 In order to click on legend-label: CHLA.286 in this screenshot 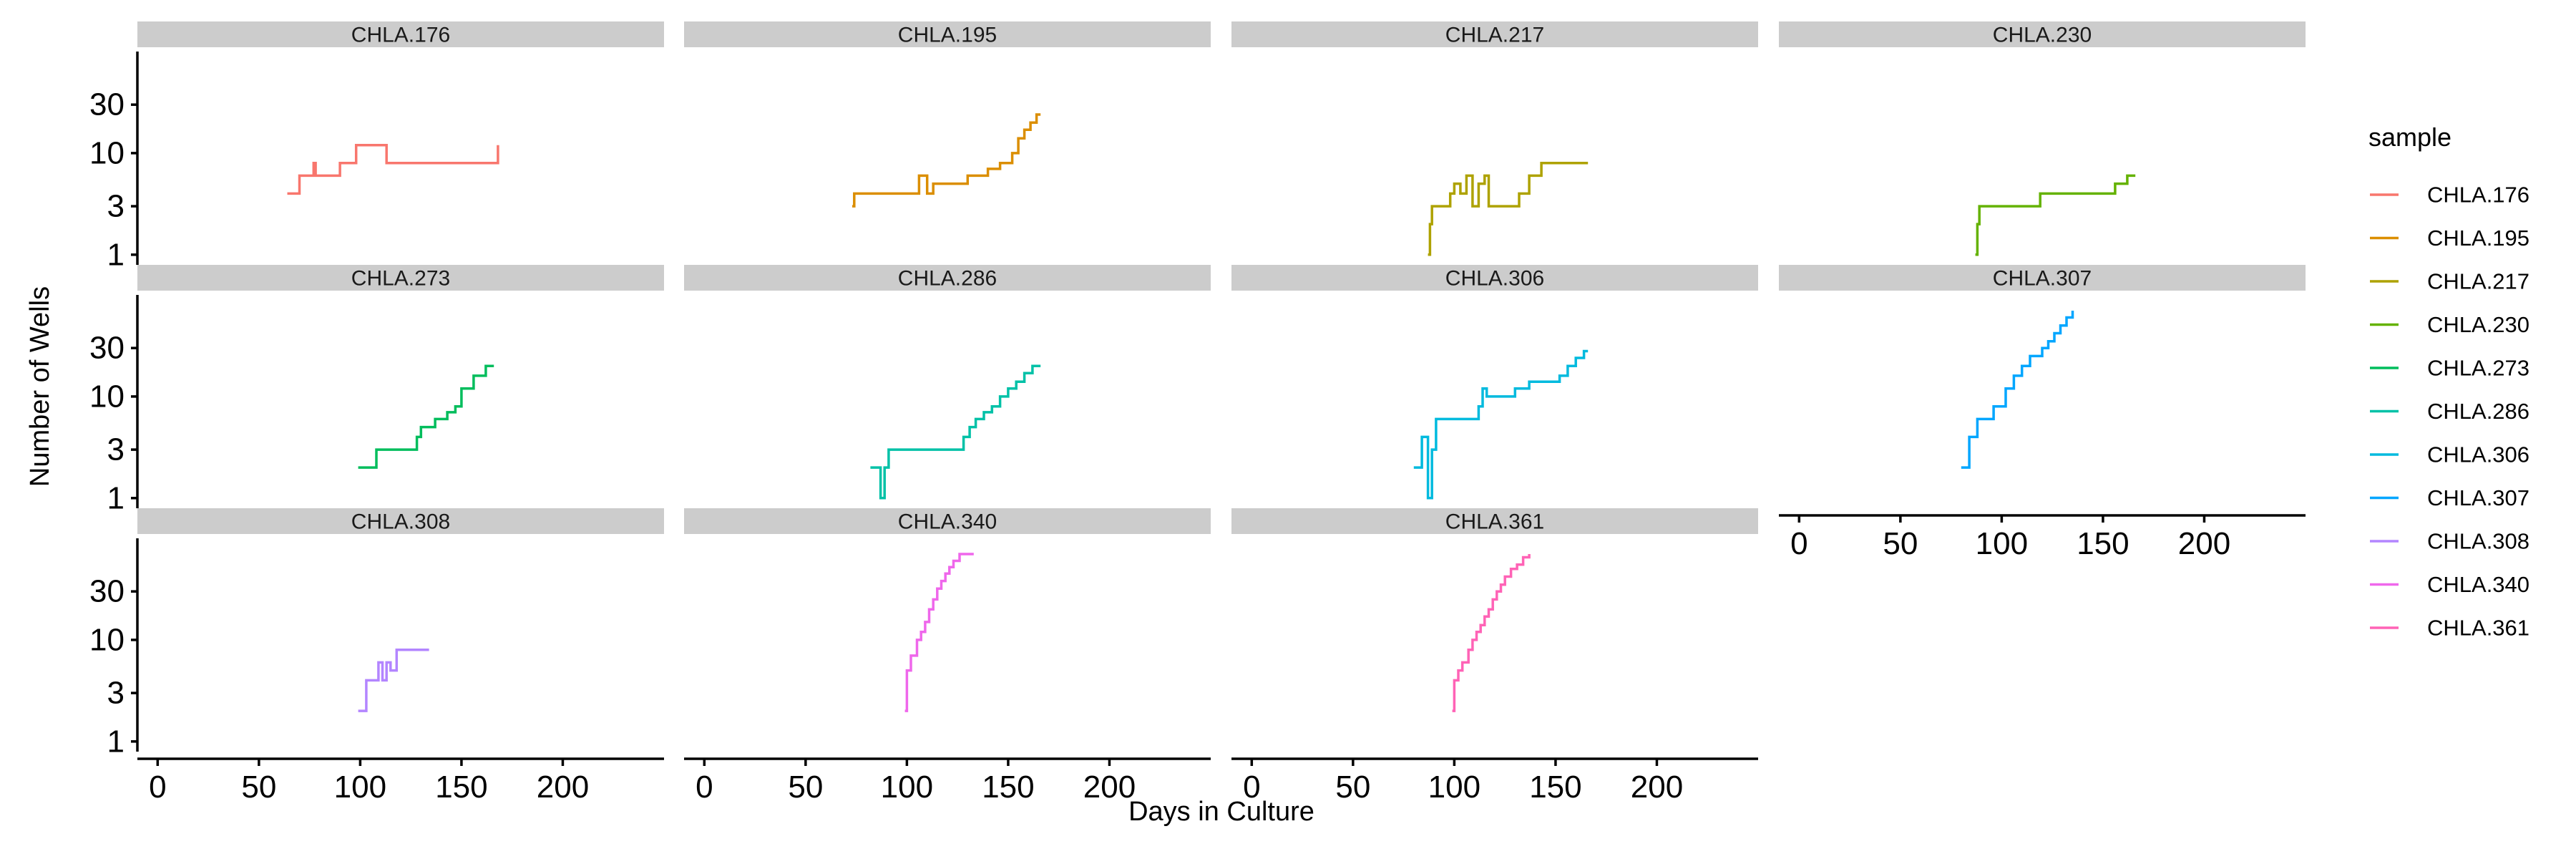, I will do `click(2478, 411)`.